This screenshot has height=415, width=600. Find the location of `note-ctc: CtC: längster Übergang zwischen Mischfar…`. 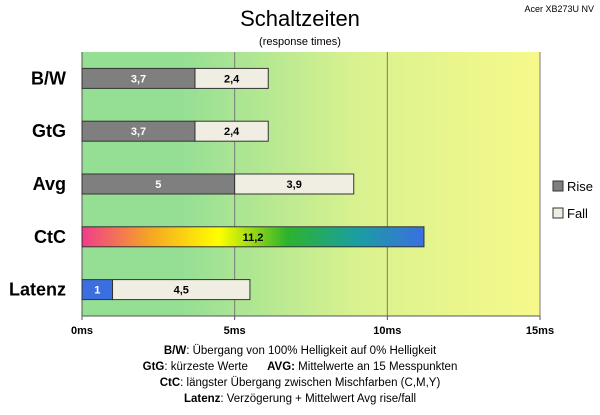

note-ctc: CtC: längster Übergang zwischen Mischfar… is located at coordinates (300, 383).